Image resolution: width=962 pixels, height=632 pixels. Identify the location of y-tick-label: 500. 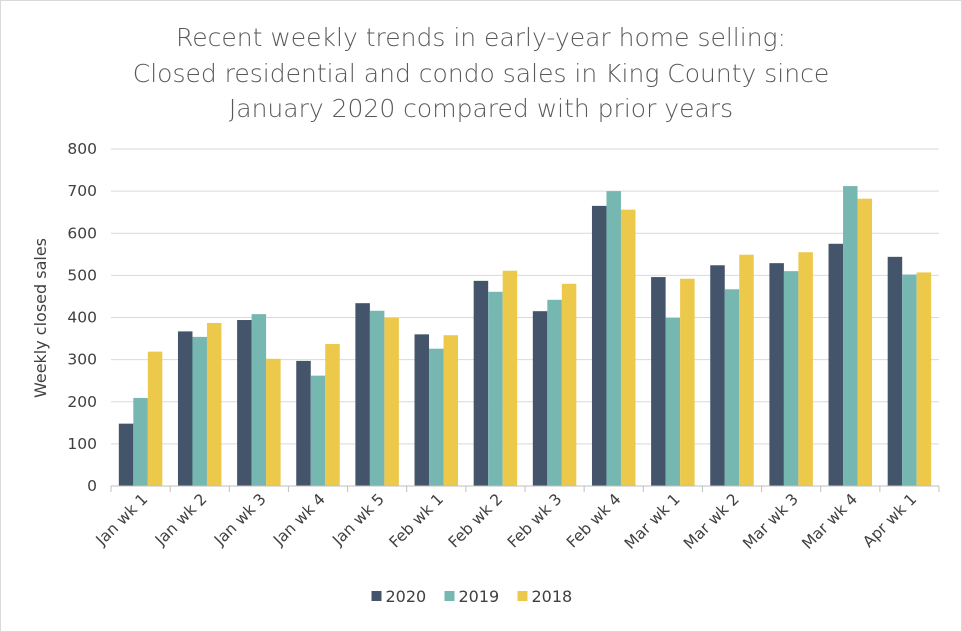
(82, 275).